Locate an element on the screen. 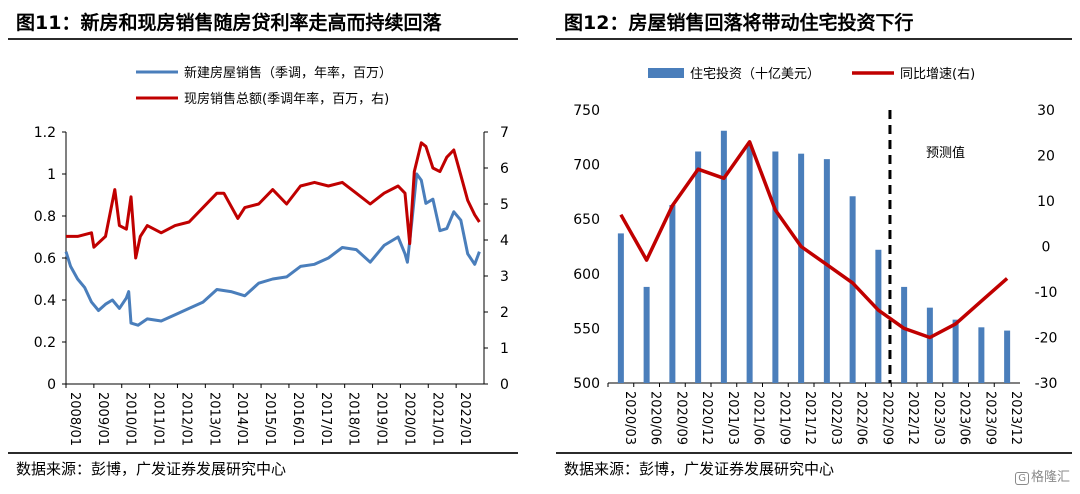 This screenshot has width=1080, height=494. x-tick-label: 2019/01 is located at coordinates (381, 419).